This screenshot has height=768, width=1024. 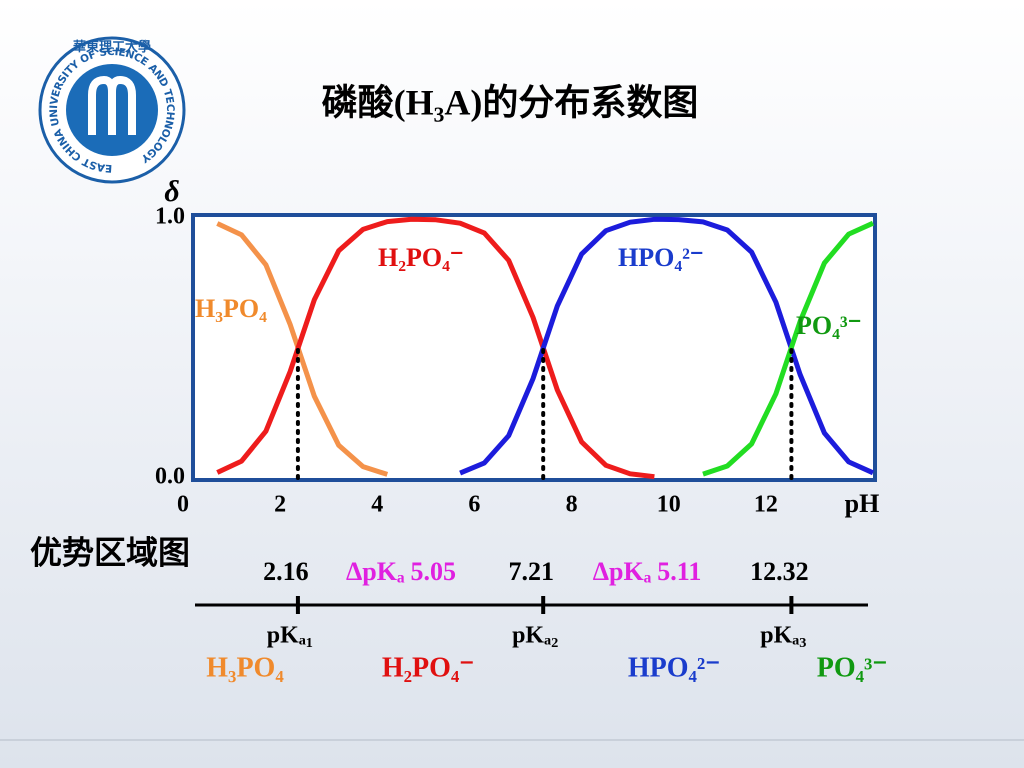 I want to click on pka-value: 12.32, so click(x=779, y=571).